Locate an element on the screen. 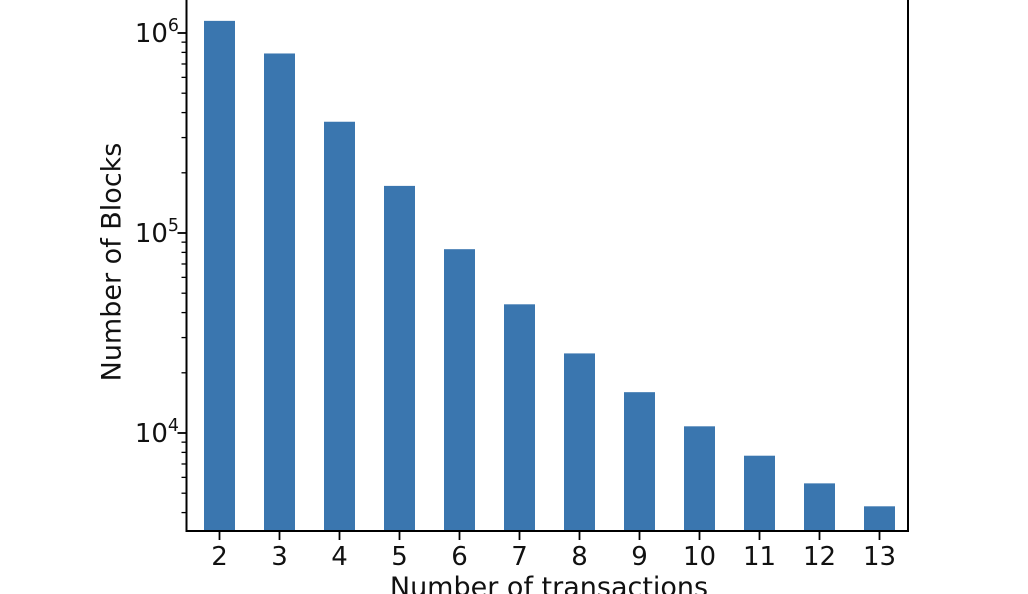 Image resolution: width=1028 pixels, height=594 pixels. y-tick-label-1e5: 10⁵ is located at coordinates (156, 232).